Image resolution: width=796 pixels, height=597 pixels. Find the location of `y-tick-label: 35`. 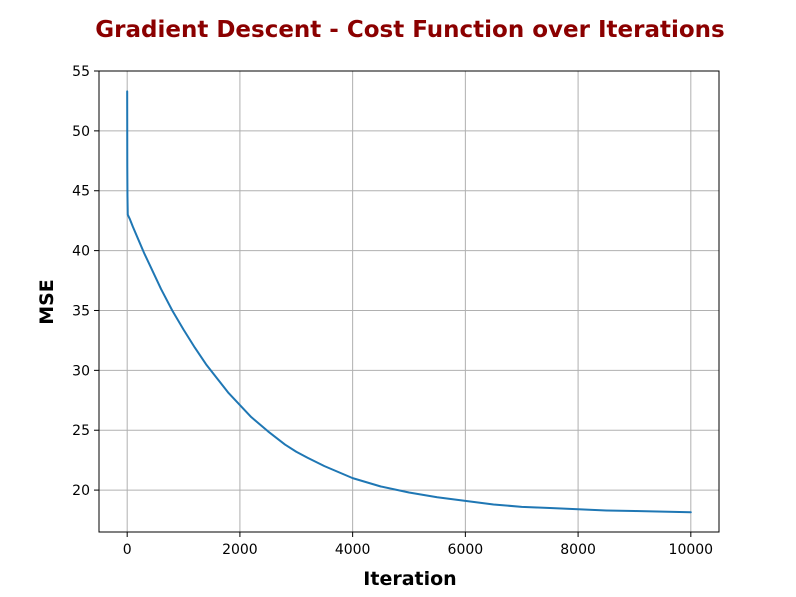

y-tick-label: 35 is located at coordinates (81, 311).